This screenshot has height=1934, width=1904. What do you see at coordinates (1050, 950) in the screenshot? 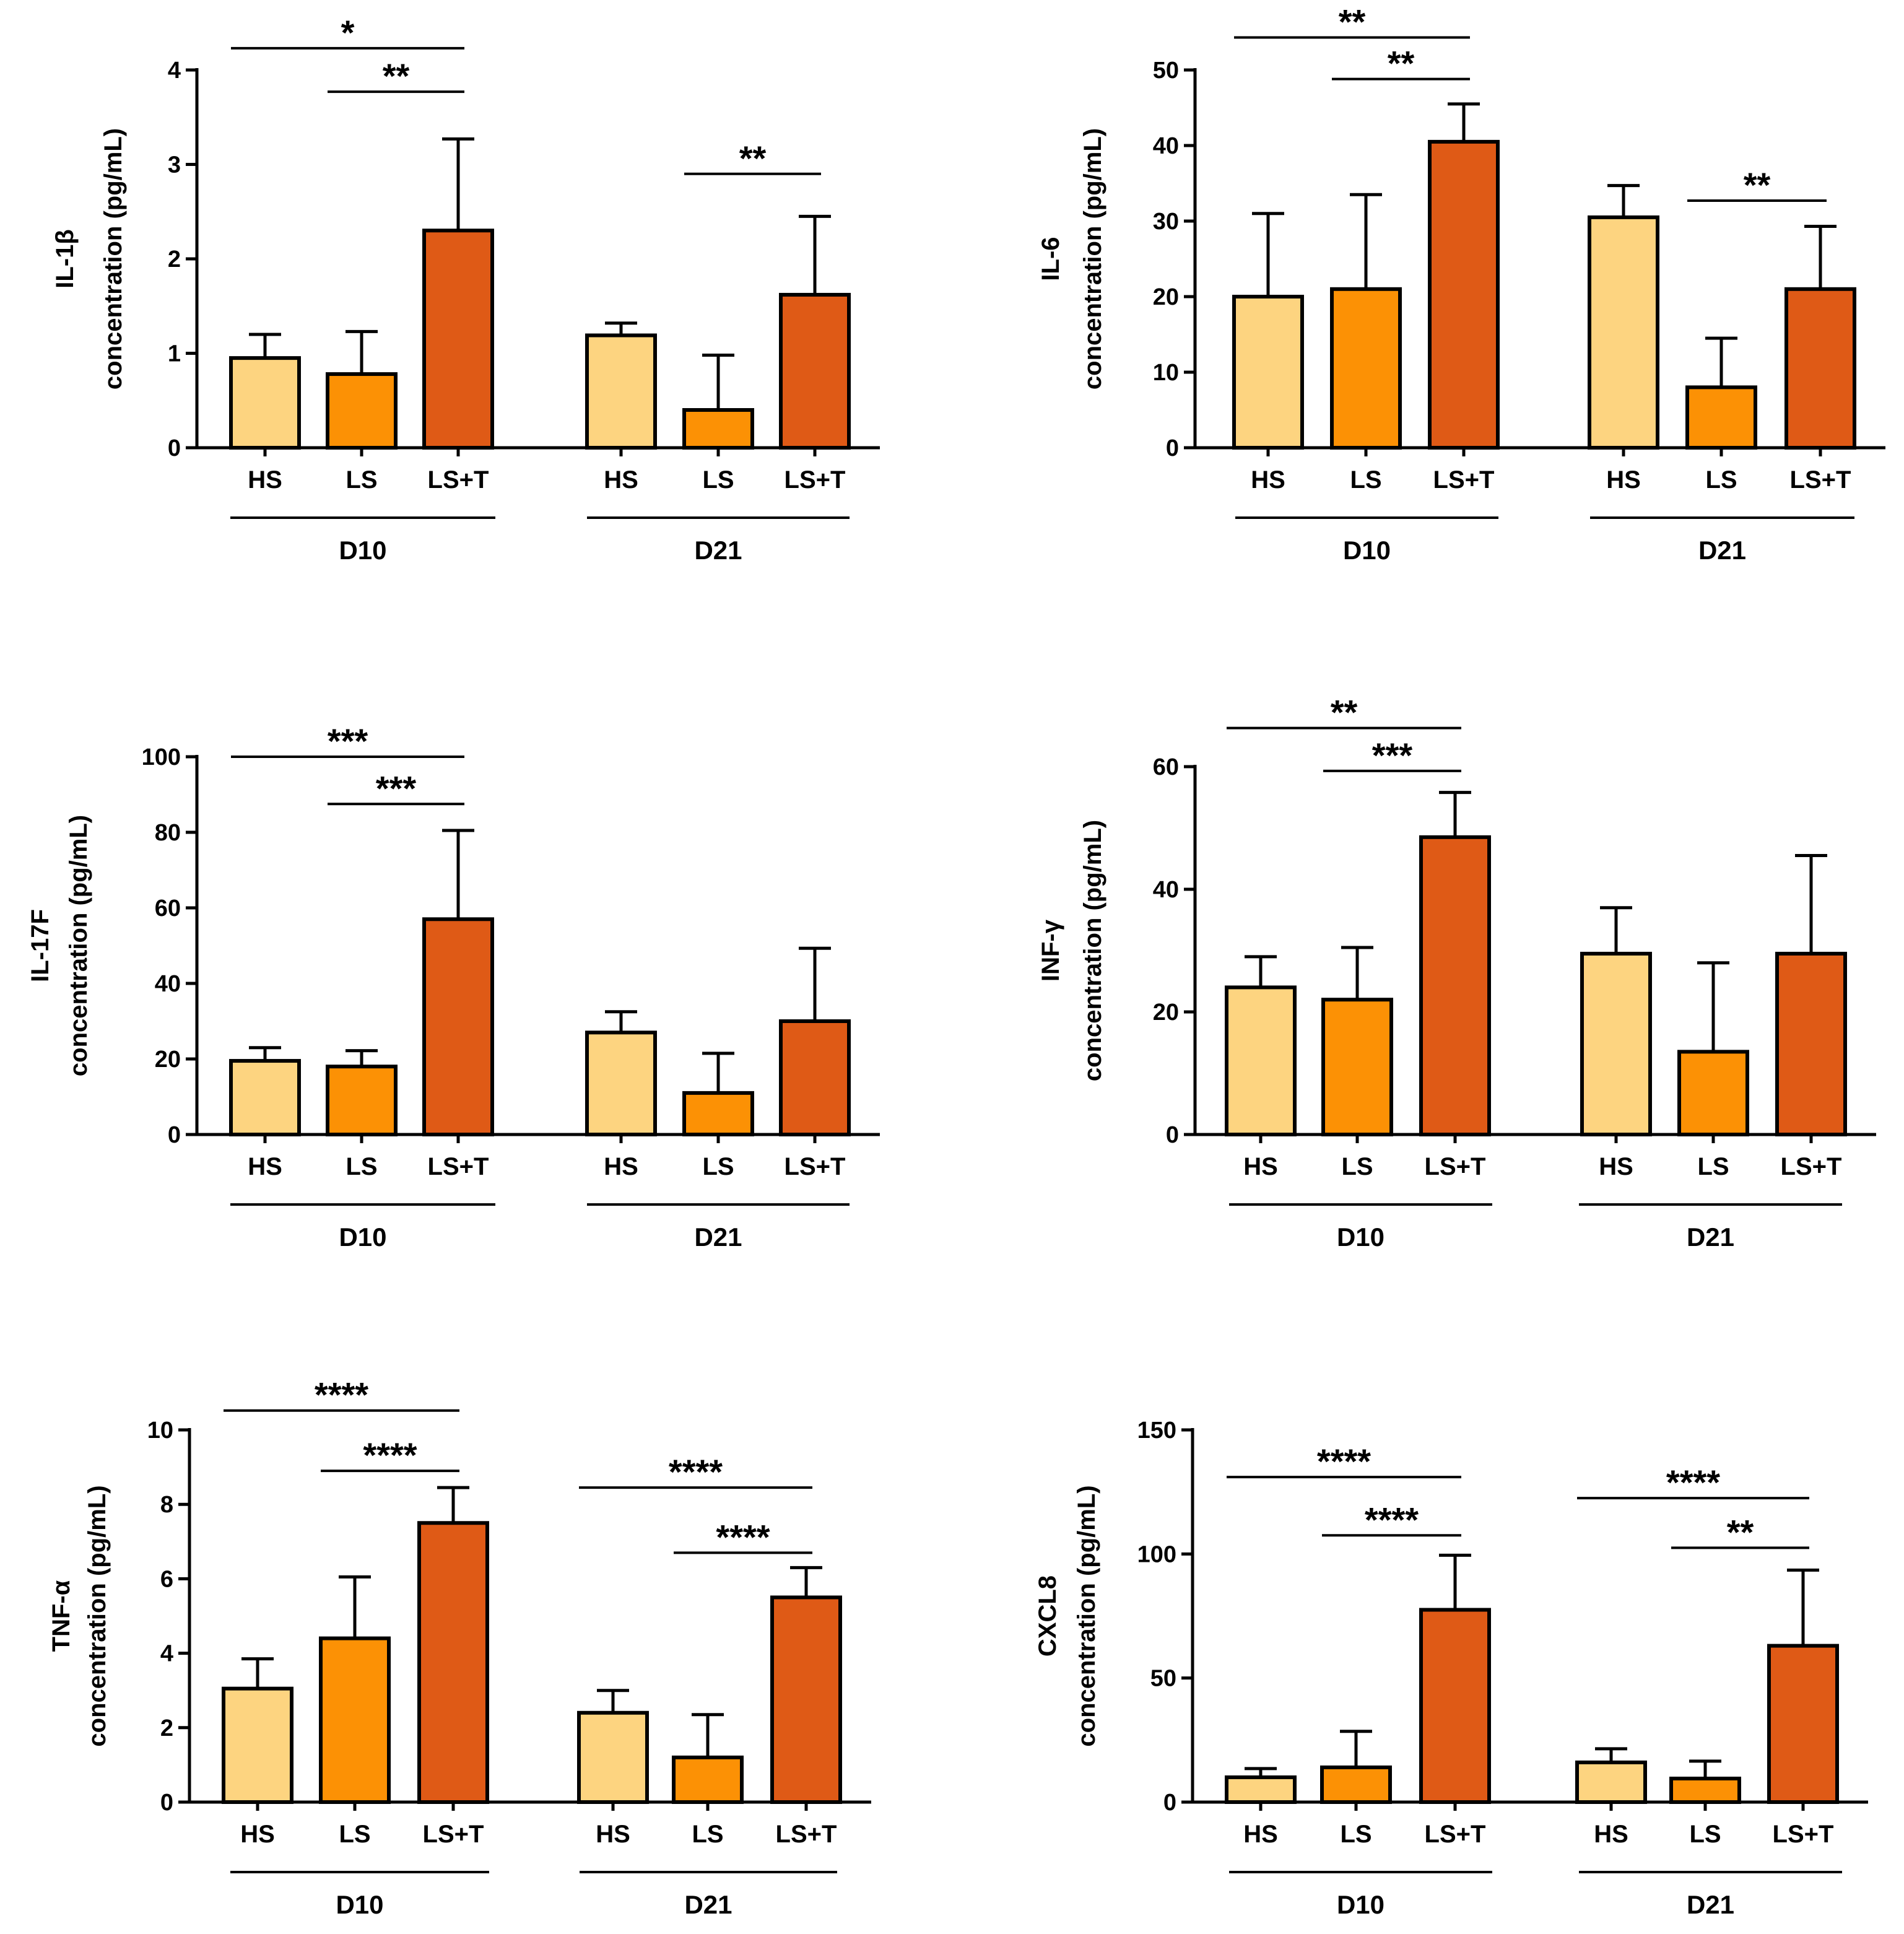
I see `y-axis-title: INF-γ` at bounding box center [1050, 950].